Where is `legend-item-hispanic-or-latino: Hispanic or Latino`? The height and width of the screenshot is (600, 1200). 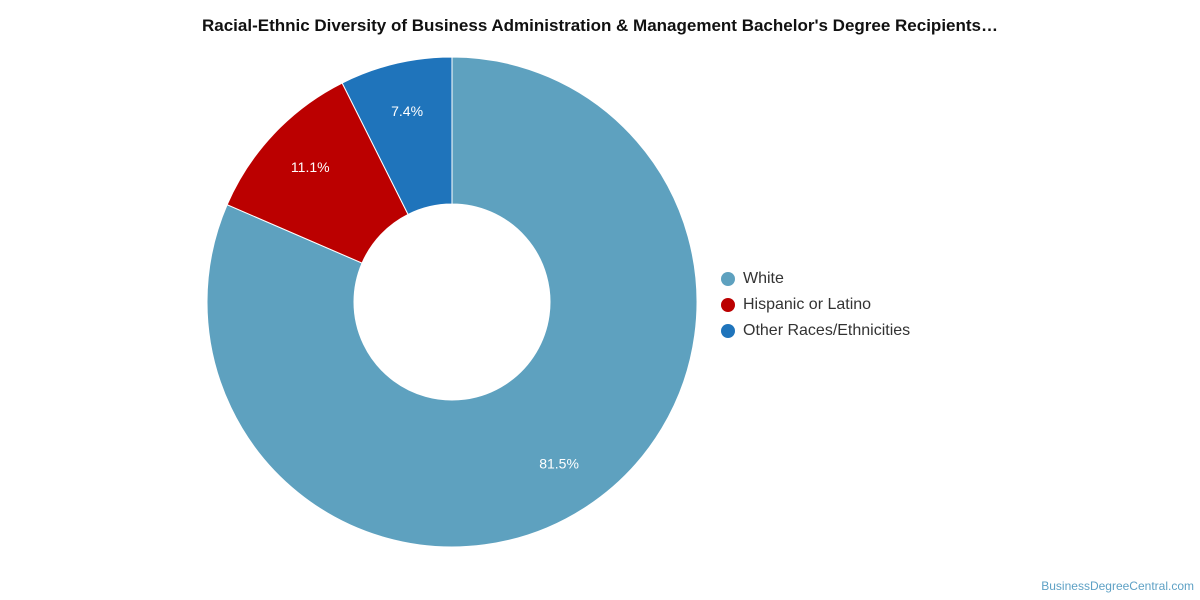 legend-item-hispanic-or-latino: Hispanic or Latino is located at coordinates (815, 305).